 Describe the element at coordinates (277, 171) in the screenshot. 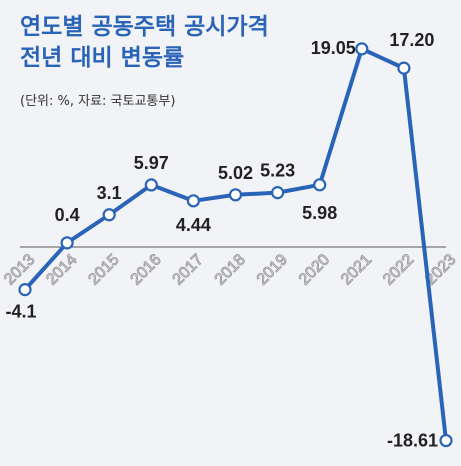

I see `data-label: 5.23` at that location.